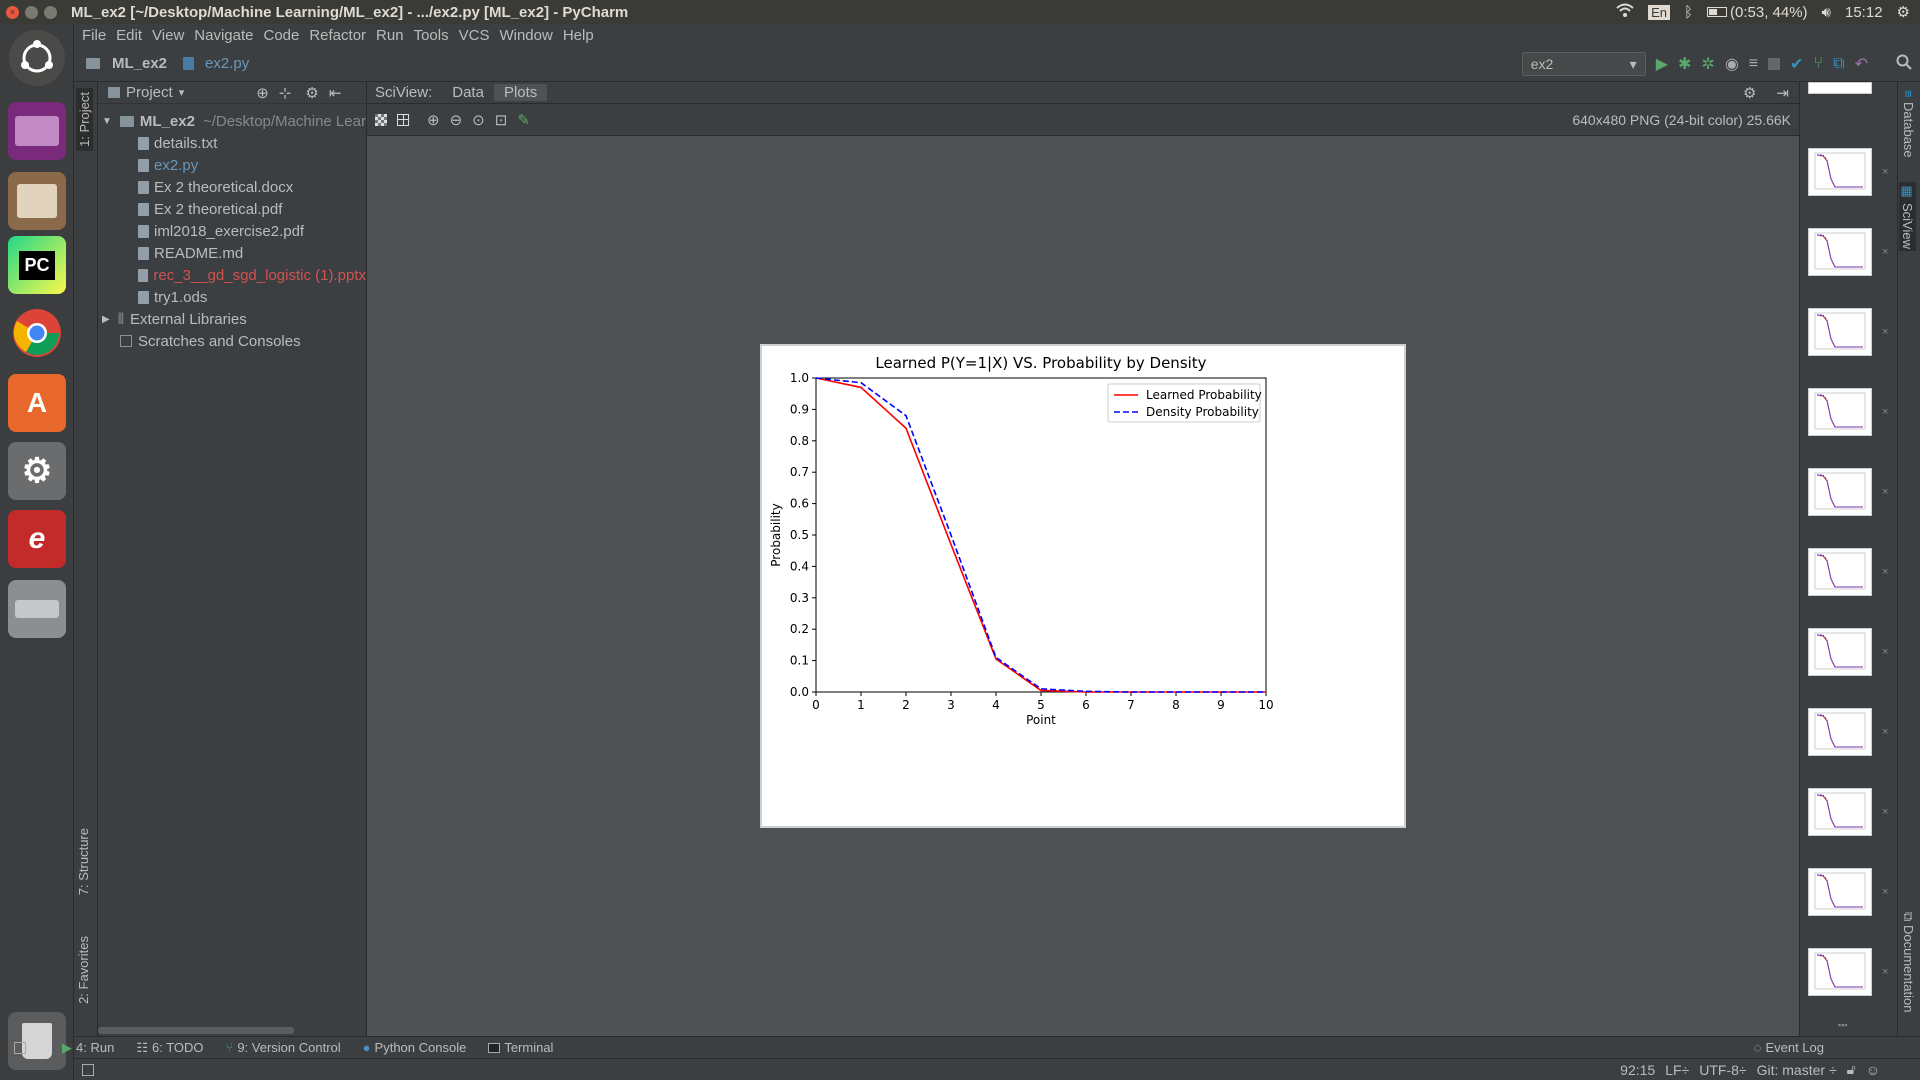 The width and height of the screenshot is (1920, 1080). Describe the element at coordinates (520, 1047) in the screenshot. I see `tool-terminal: Terminal` at that location.